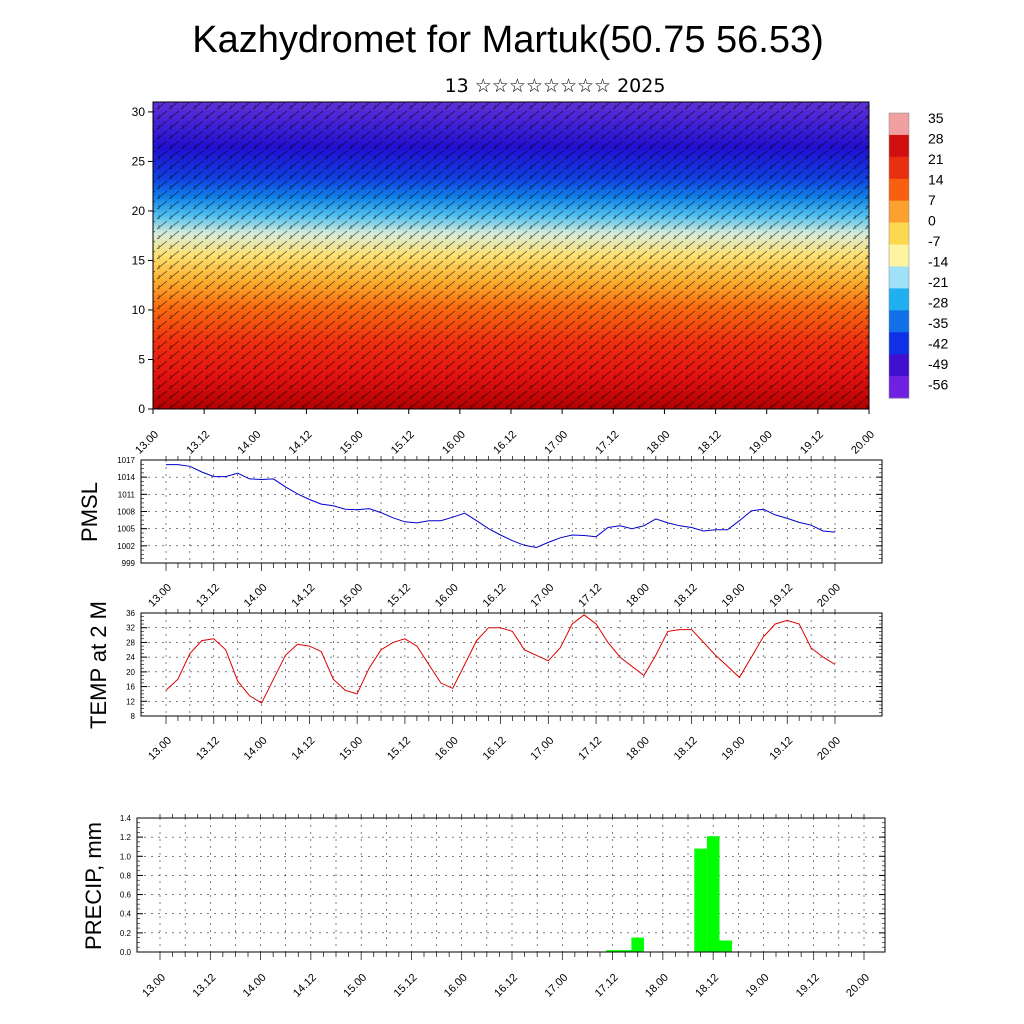 The height and width of the screenshot is (1024, 1024). Describe the element at coordinates (447, 749) in the screenshot. I see `temp-x-tick-label: 16.00` at that location.